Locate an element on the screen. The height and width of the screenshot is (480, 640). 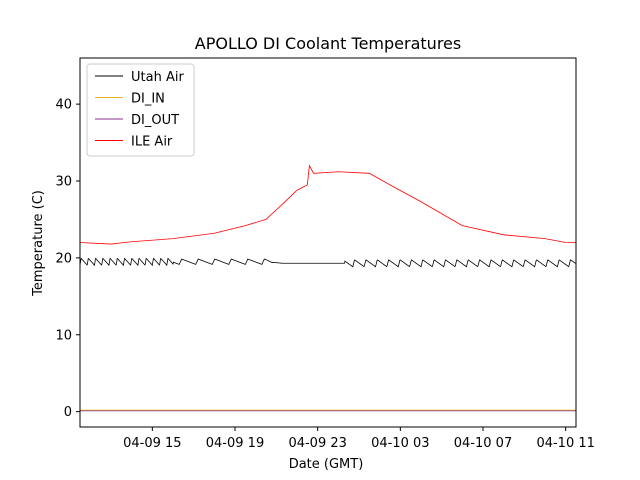
series-line-ile-air is located at coordinates (328, 204).